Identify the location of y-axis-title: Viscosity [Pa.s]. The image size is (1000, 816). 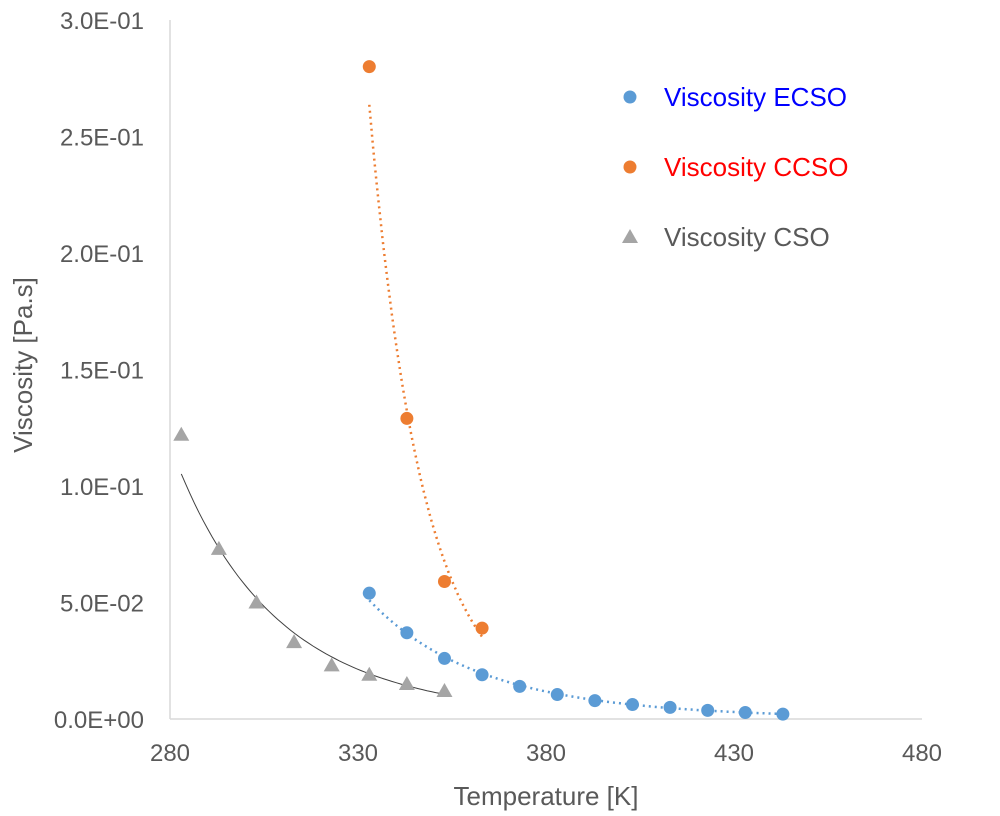
(23, 365).